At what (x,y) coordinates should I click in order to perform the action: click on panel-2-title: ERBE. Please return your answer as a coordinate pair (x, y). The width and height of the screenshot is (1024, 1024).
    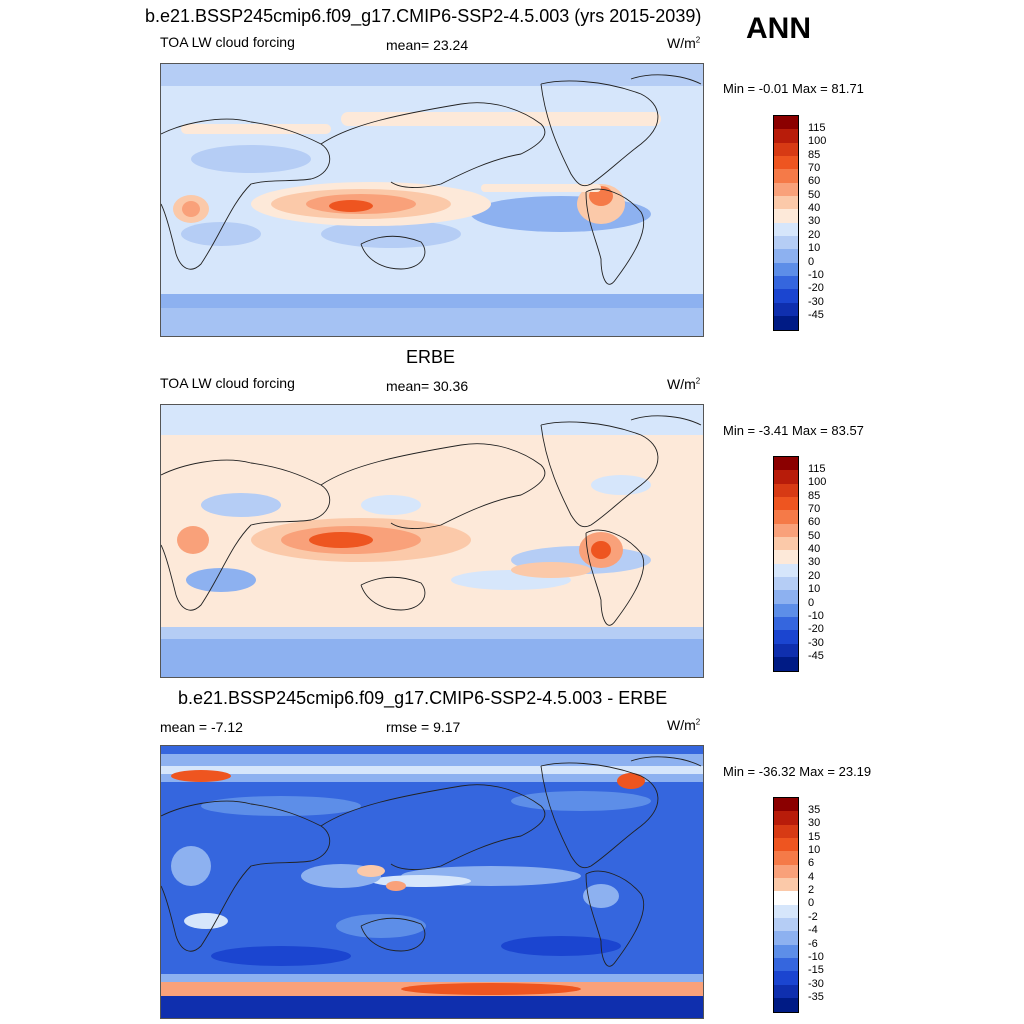
    Looking at the image, I should click on (431, 357).